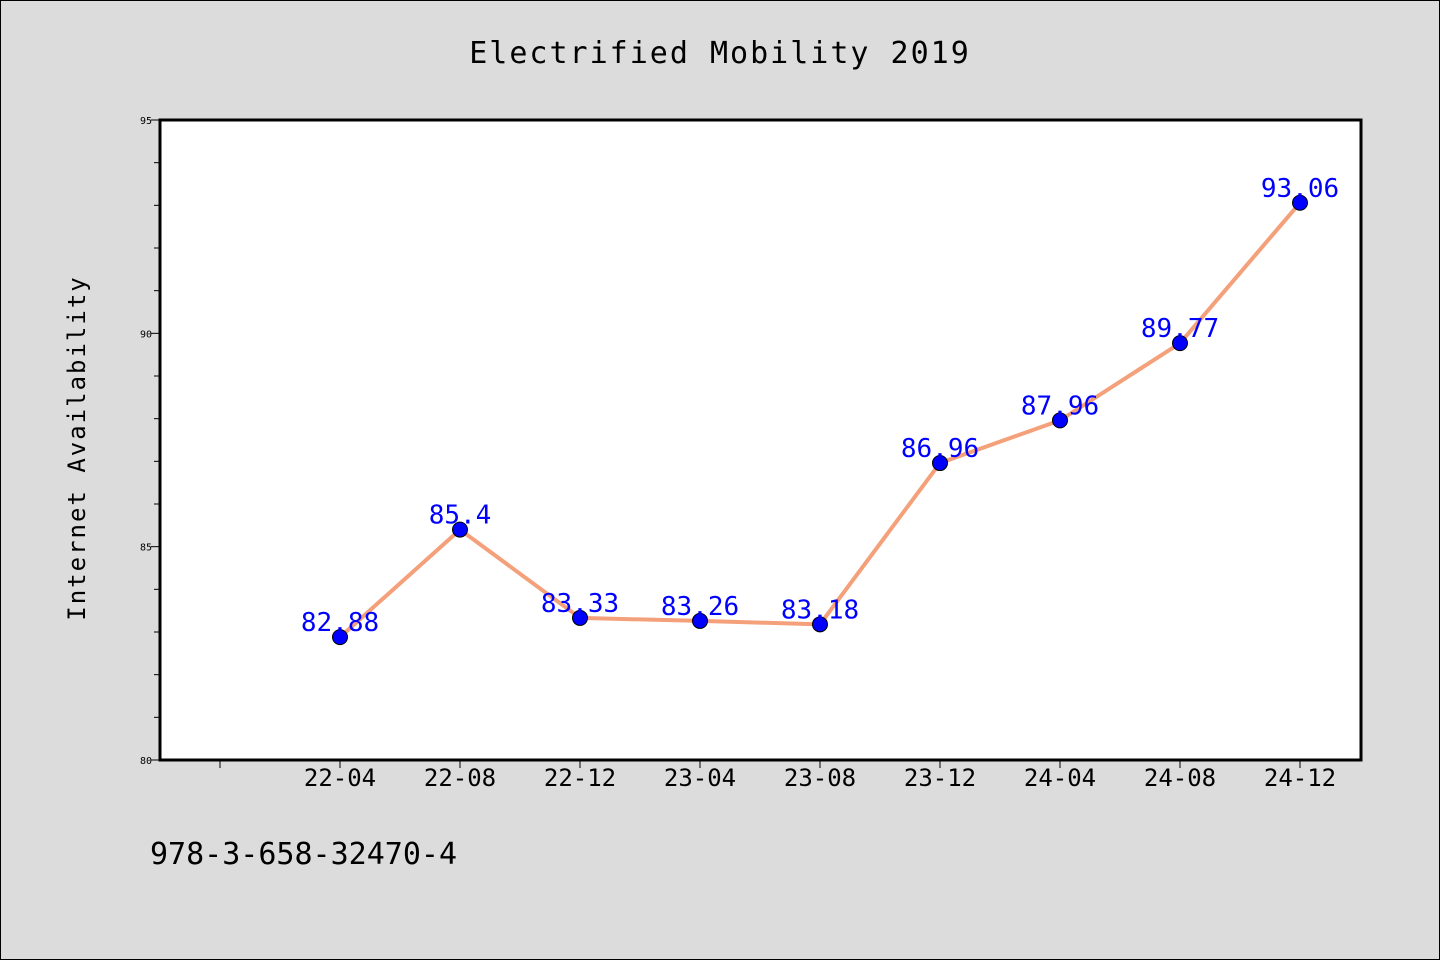 This screenshot has width=1440, height=960. What do you see at coordinates (303, 854) in the screenshot?
I see `isbn-text: 978-3-658-32470-4` at bounding box center [303, 854].